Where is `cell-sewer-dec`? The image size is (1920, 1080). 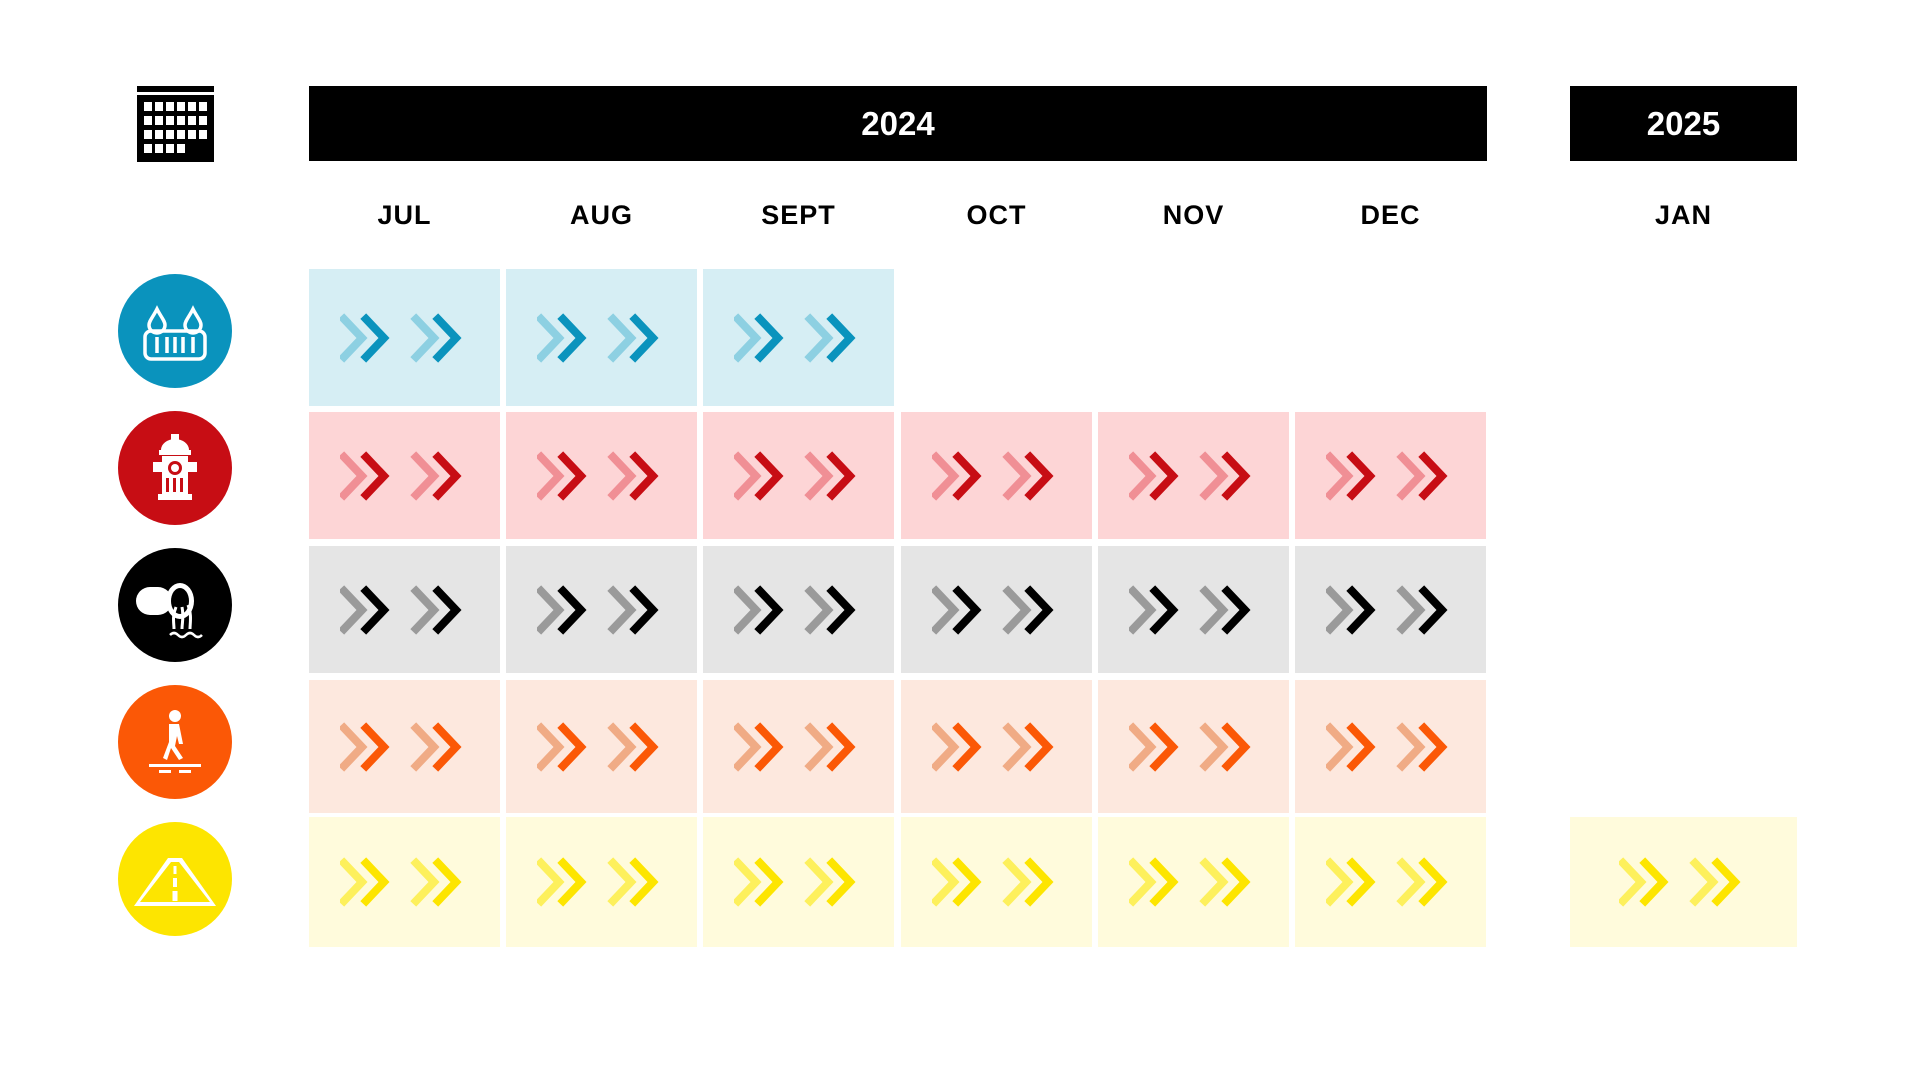
cell-sewer-dec is located at coordinates (1390, 609).